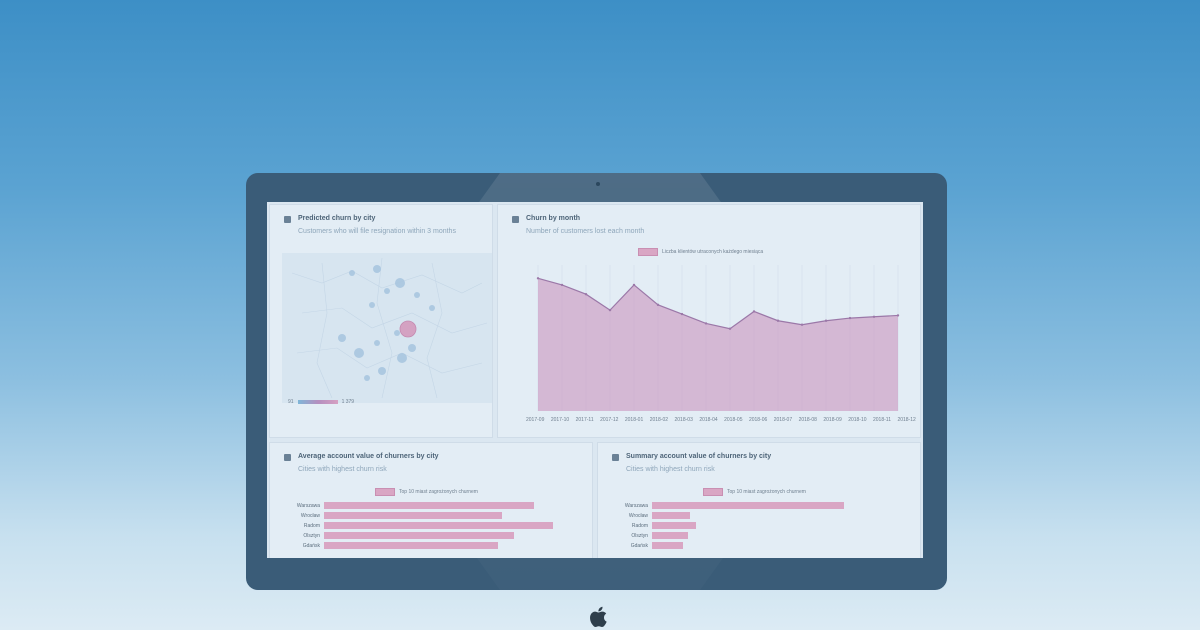  Describe the element at coordinates (683, 420) in the screenshot. I see `x-tick-label: 2018-03` at that location.